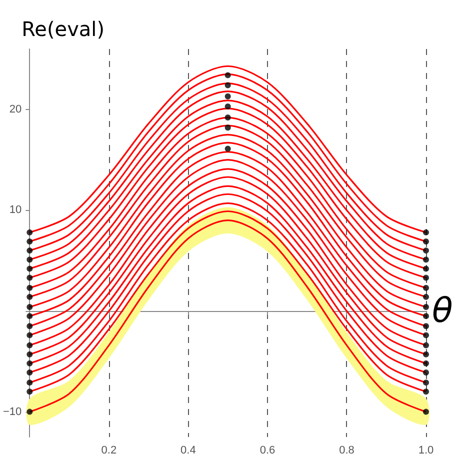 The width and height of the screenshot is (474, 456). I want to click on y-axis-title: Re(eval), so click(63, 29).